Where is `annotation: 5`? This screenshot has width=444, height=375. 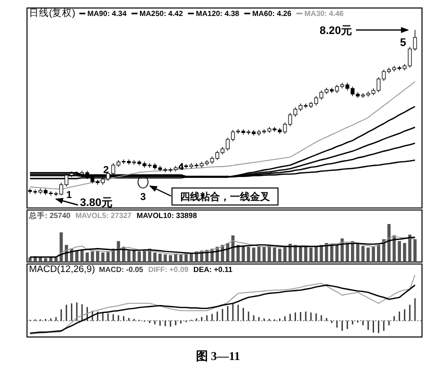 annotation: 5 is located at coordinates (403, 43).